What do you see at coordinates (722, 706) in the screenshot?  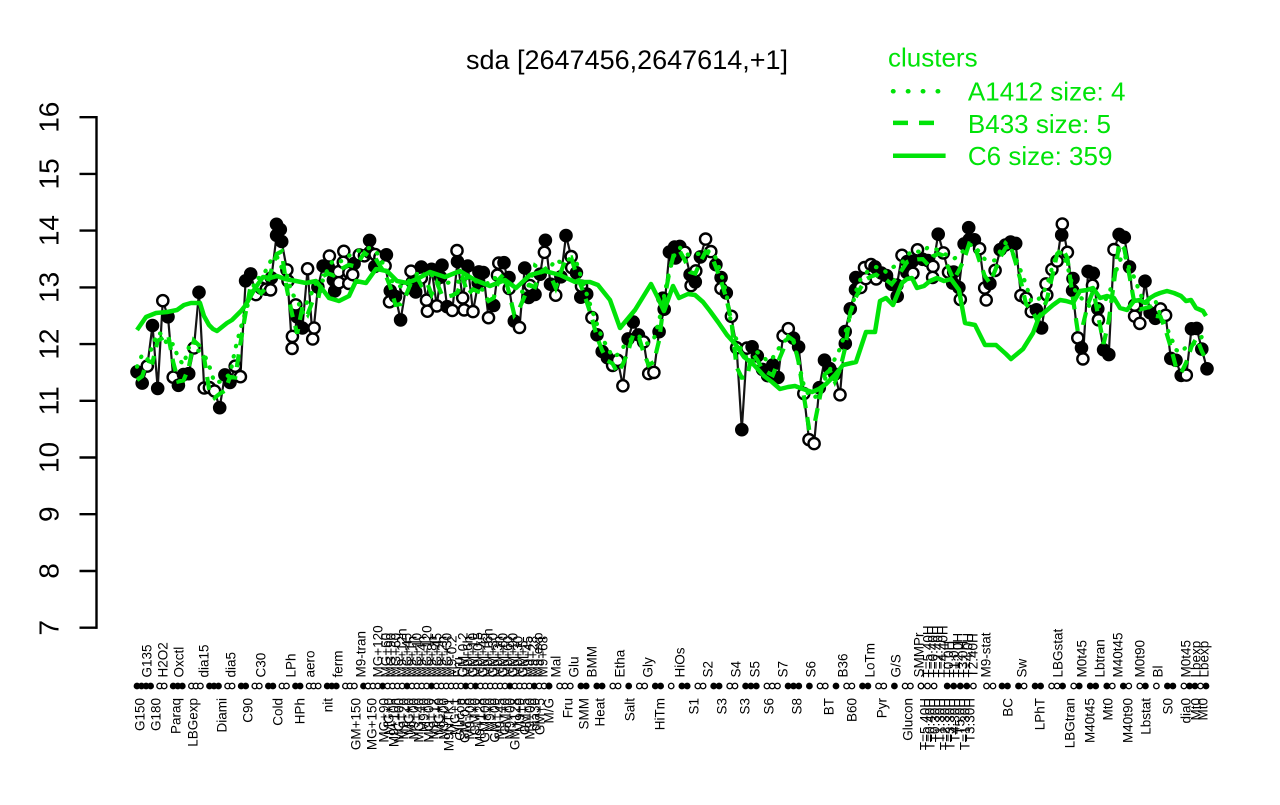 I see `svg-text: S3` at bounding box center [722, 706].